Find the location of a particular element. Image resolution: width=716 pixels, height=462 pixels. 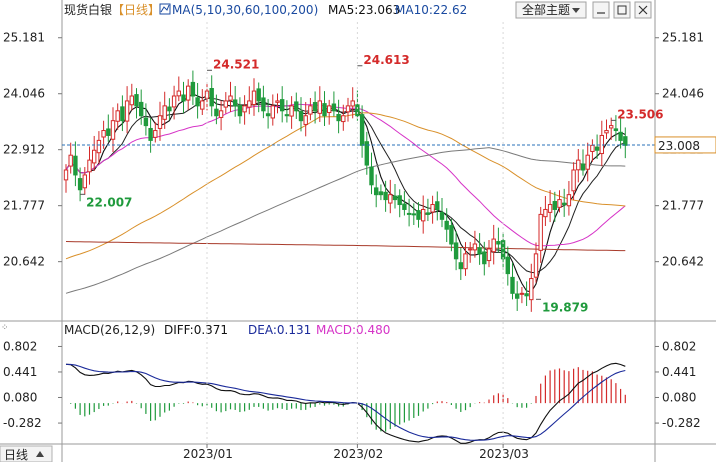

time-label: 2023/03 is located at coordinates (504, 454).